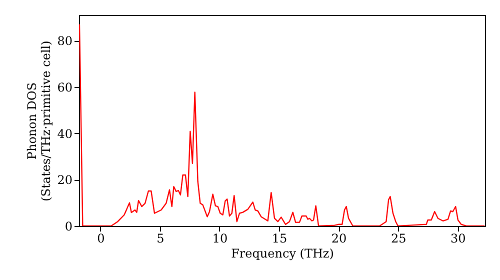 The image size is (500, 280). I want to click on x-tick-label: 20, so click(339, 239).